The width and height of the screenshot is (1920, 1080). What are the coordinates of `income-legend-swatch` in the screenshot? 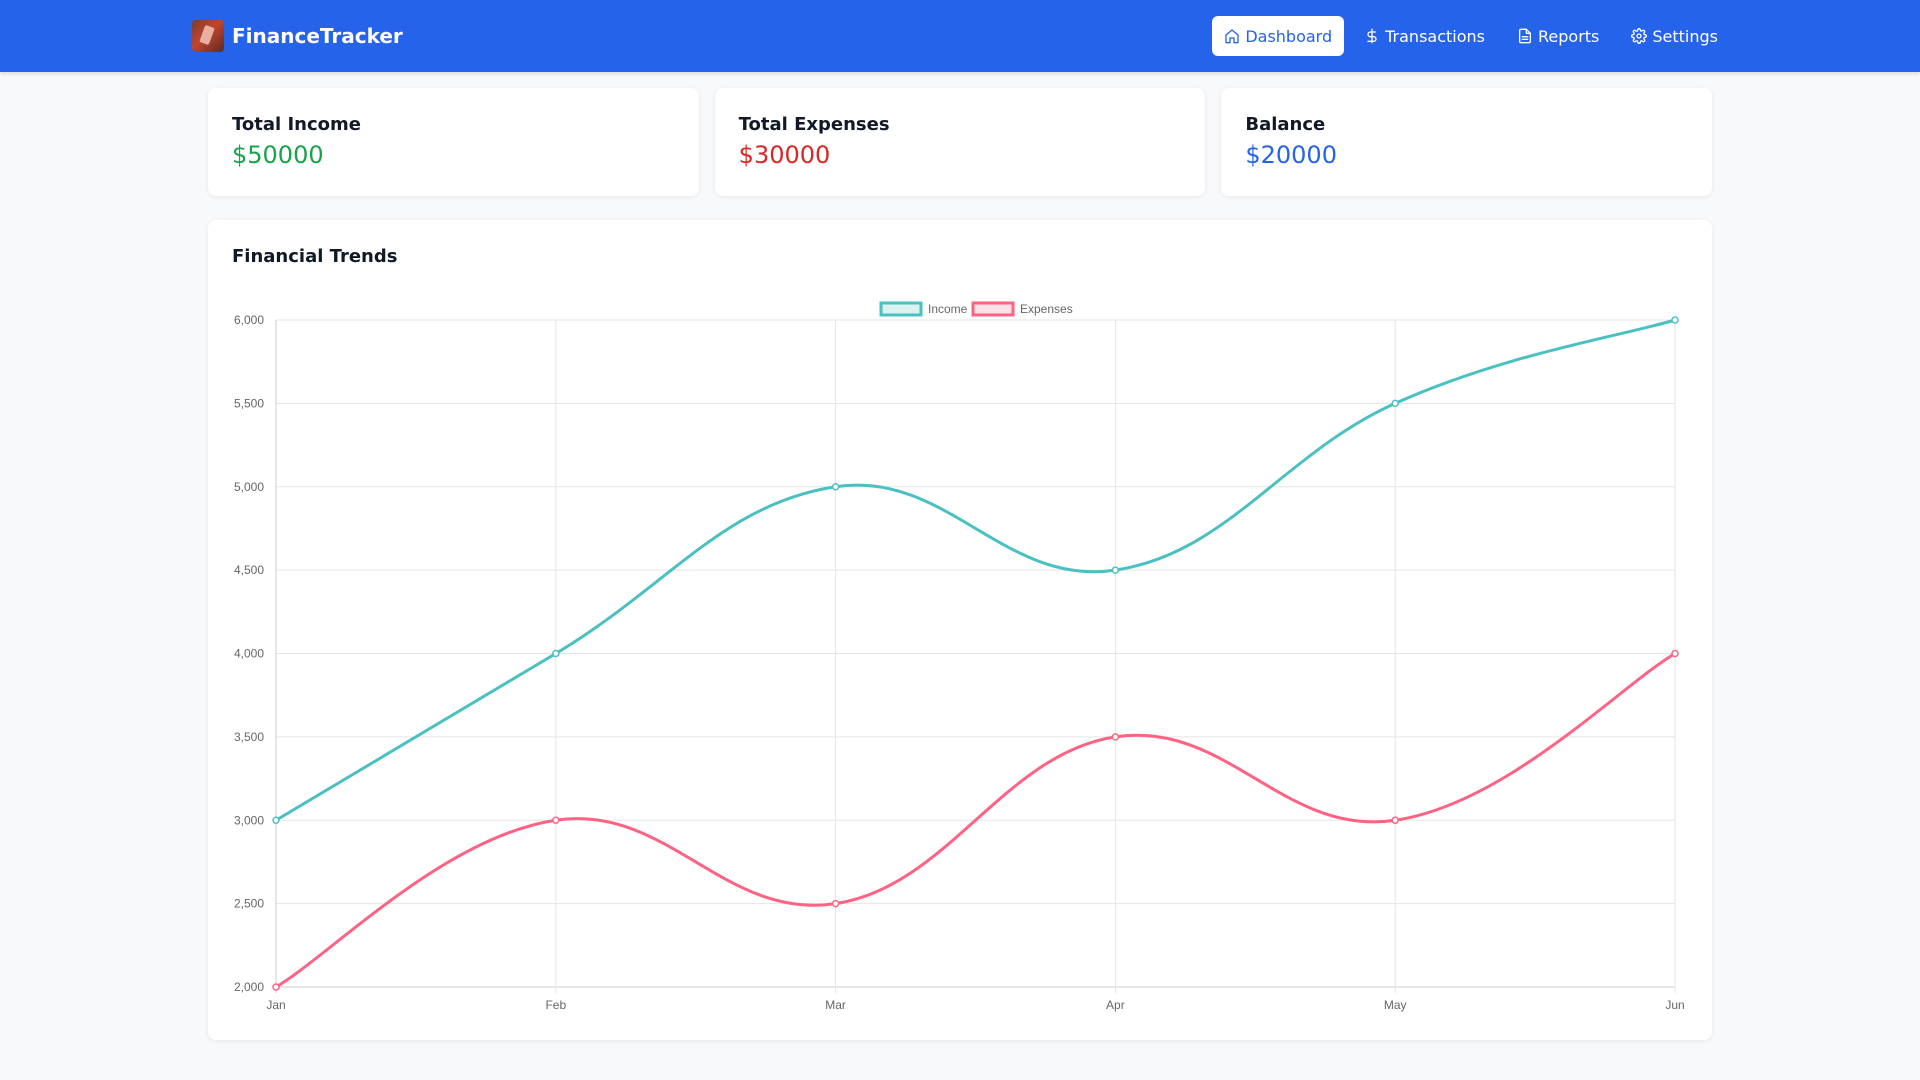 It's located at (901, 309).